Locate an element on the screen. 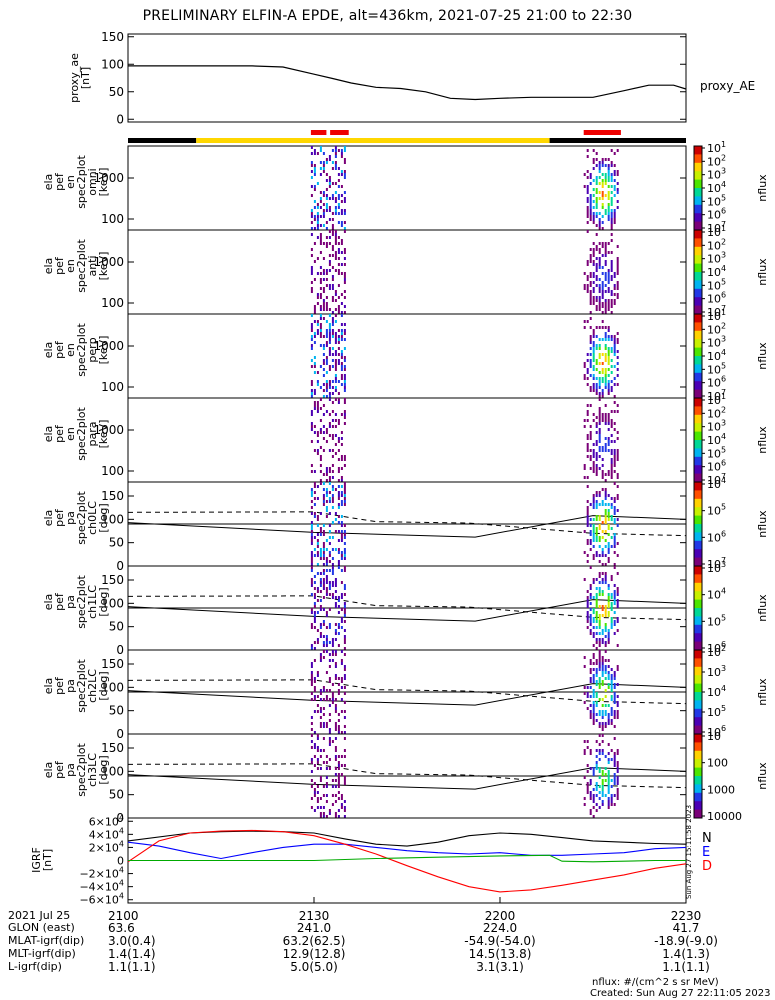 The height and width of the screenshot is (1000, 775). panel-ylabel-line: ela is located at coordinates (48, 434).